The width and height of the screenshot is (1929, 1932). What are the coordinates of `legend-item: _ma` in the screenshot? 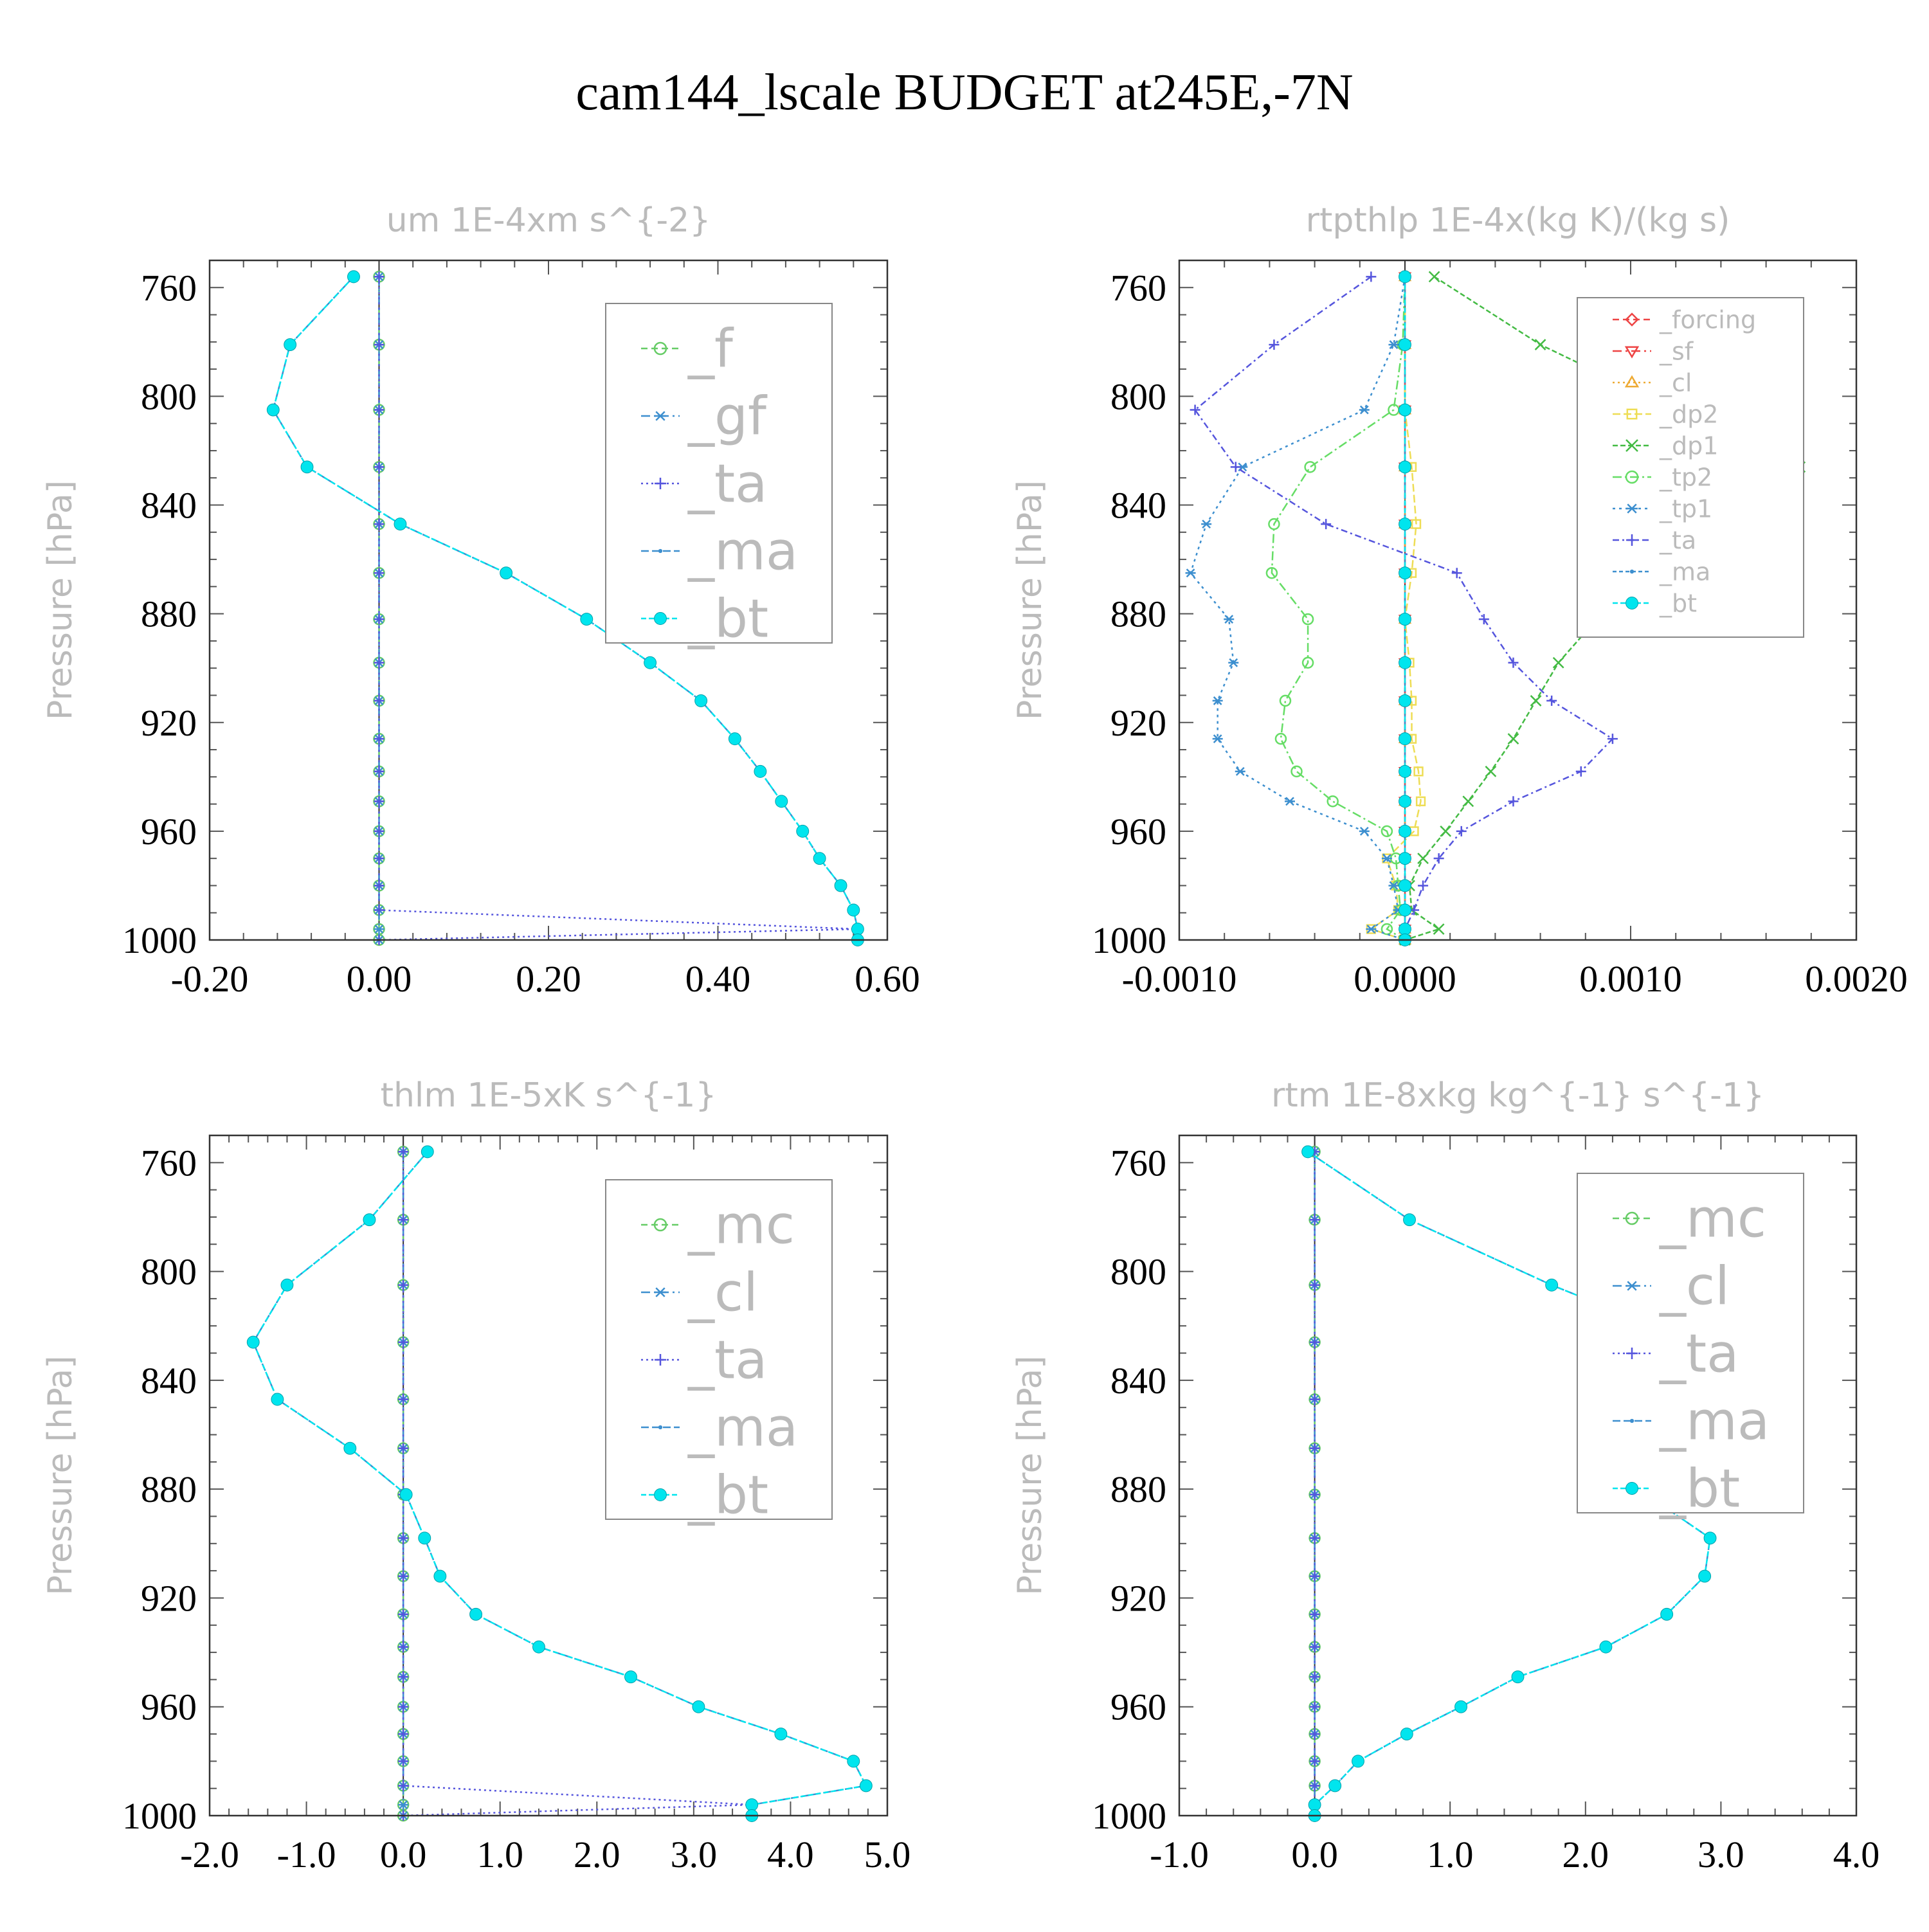 It's located at (1691, 1421).